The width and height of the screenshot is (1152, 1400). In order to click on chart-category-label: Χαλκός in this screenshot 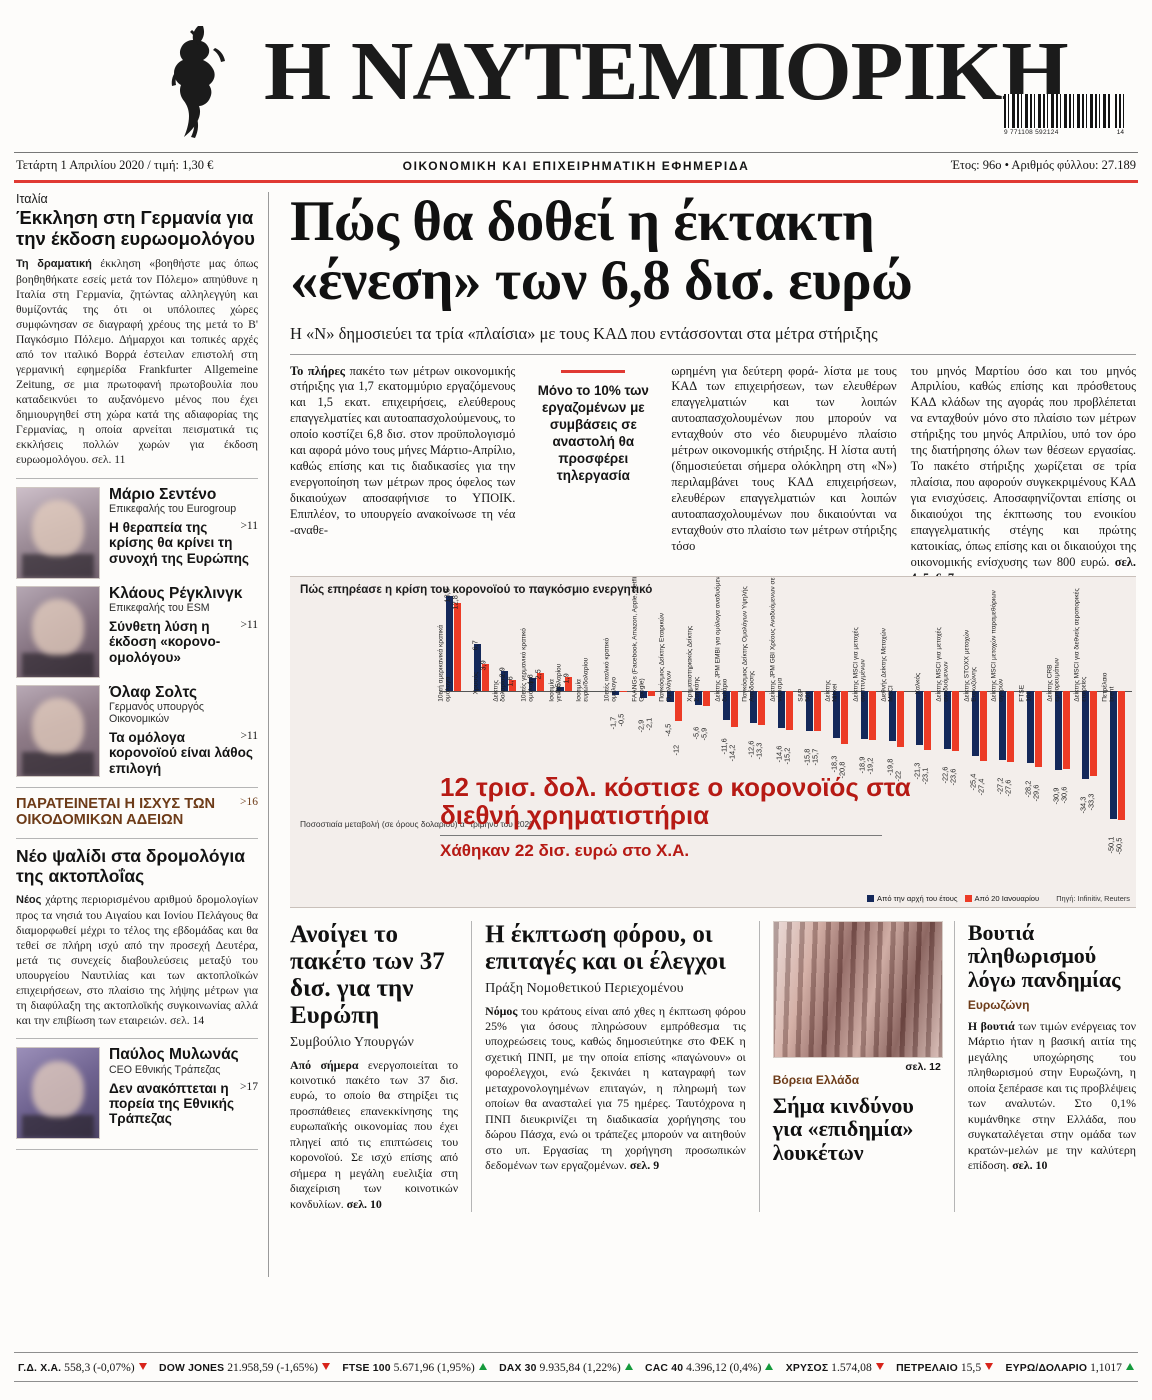, I will do `click(918, 683)`.